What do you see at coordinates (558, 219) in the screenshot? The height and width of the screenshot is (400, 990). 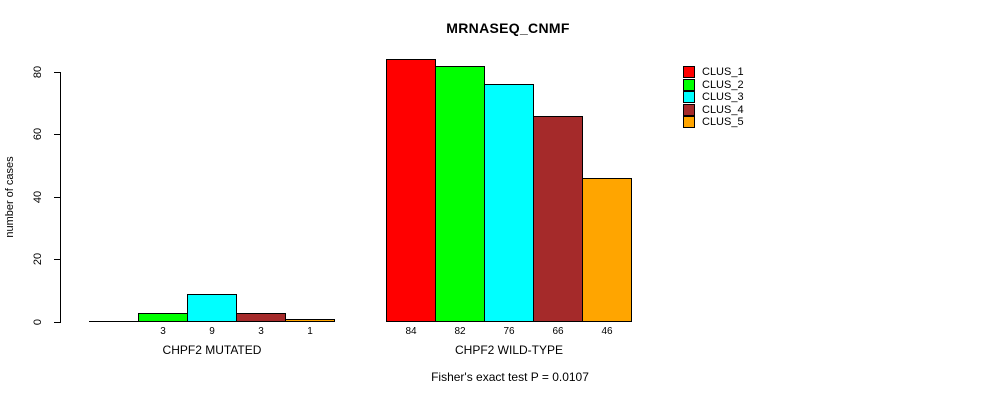 I see `bar-clus-4-chpf2-wild-type` at bounding box center [558, 219].